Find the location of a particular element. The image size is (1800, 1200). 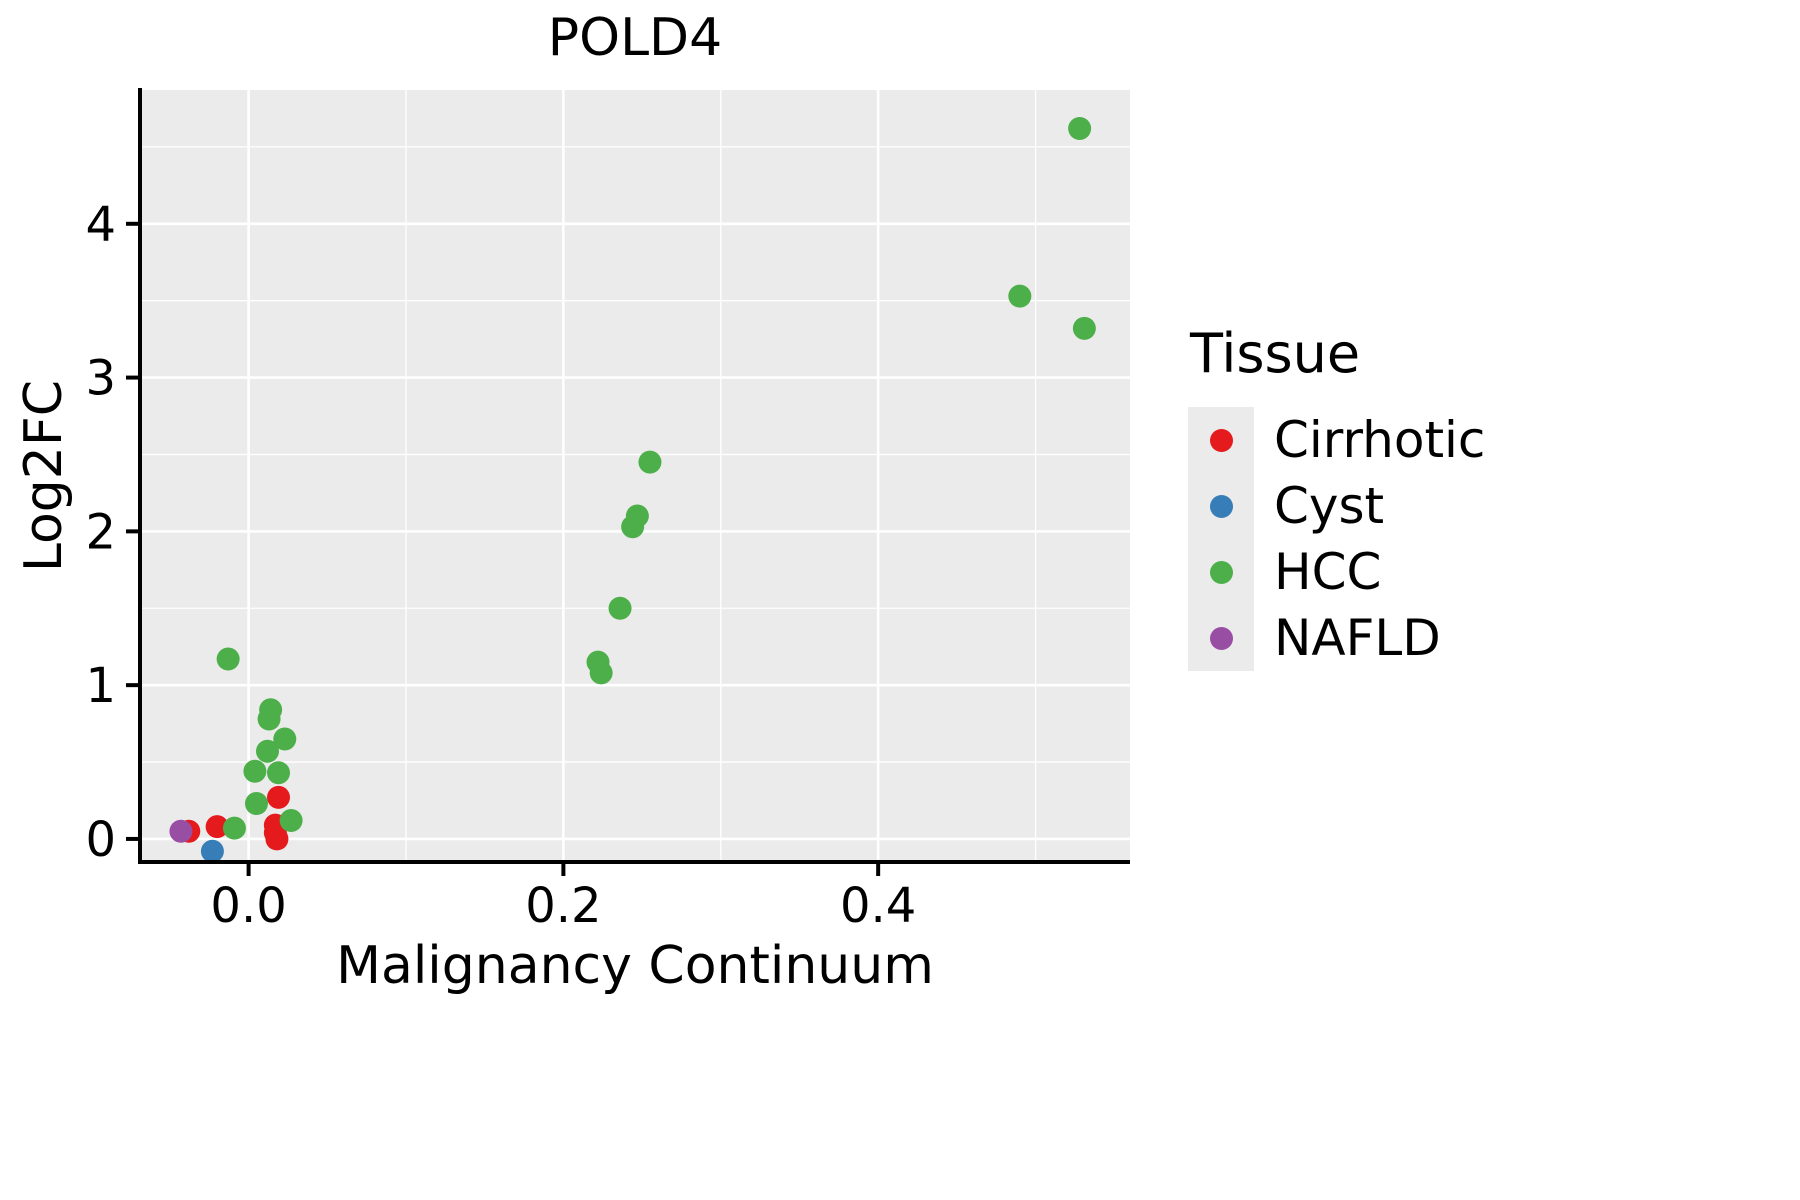

legend-item-cirrhotic: Cirrhotic is located at coordinates (1336, 440).